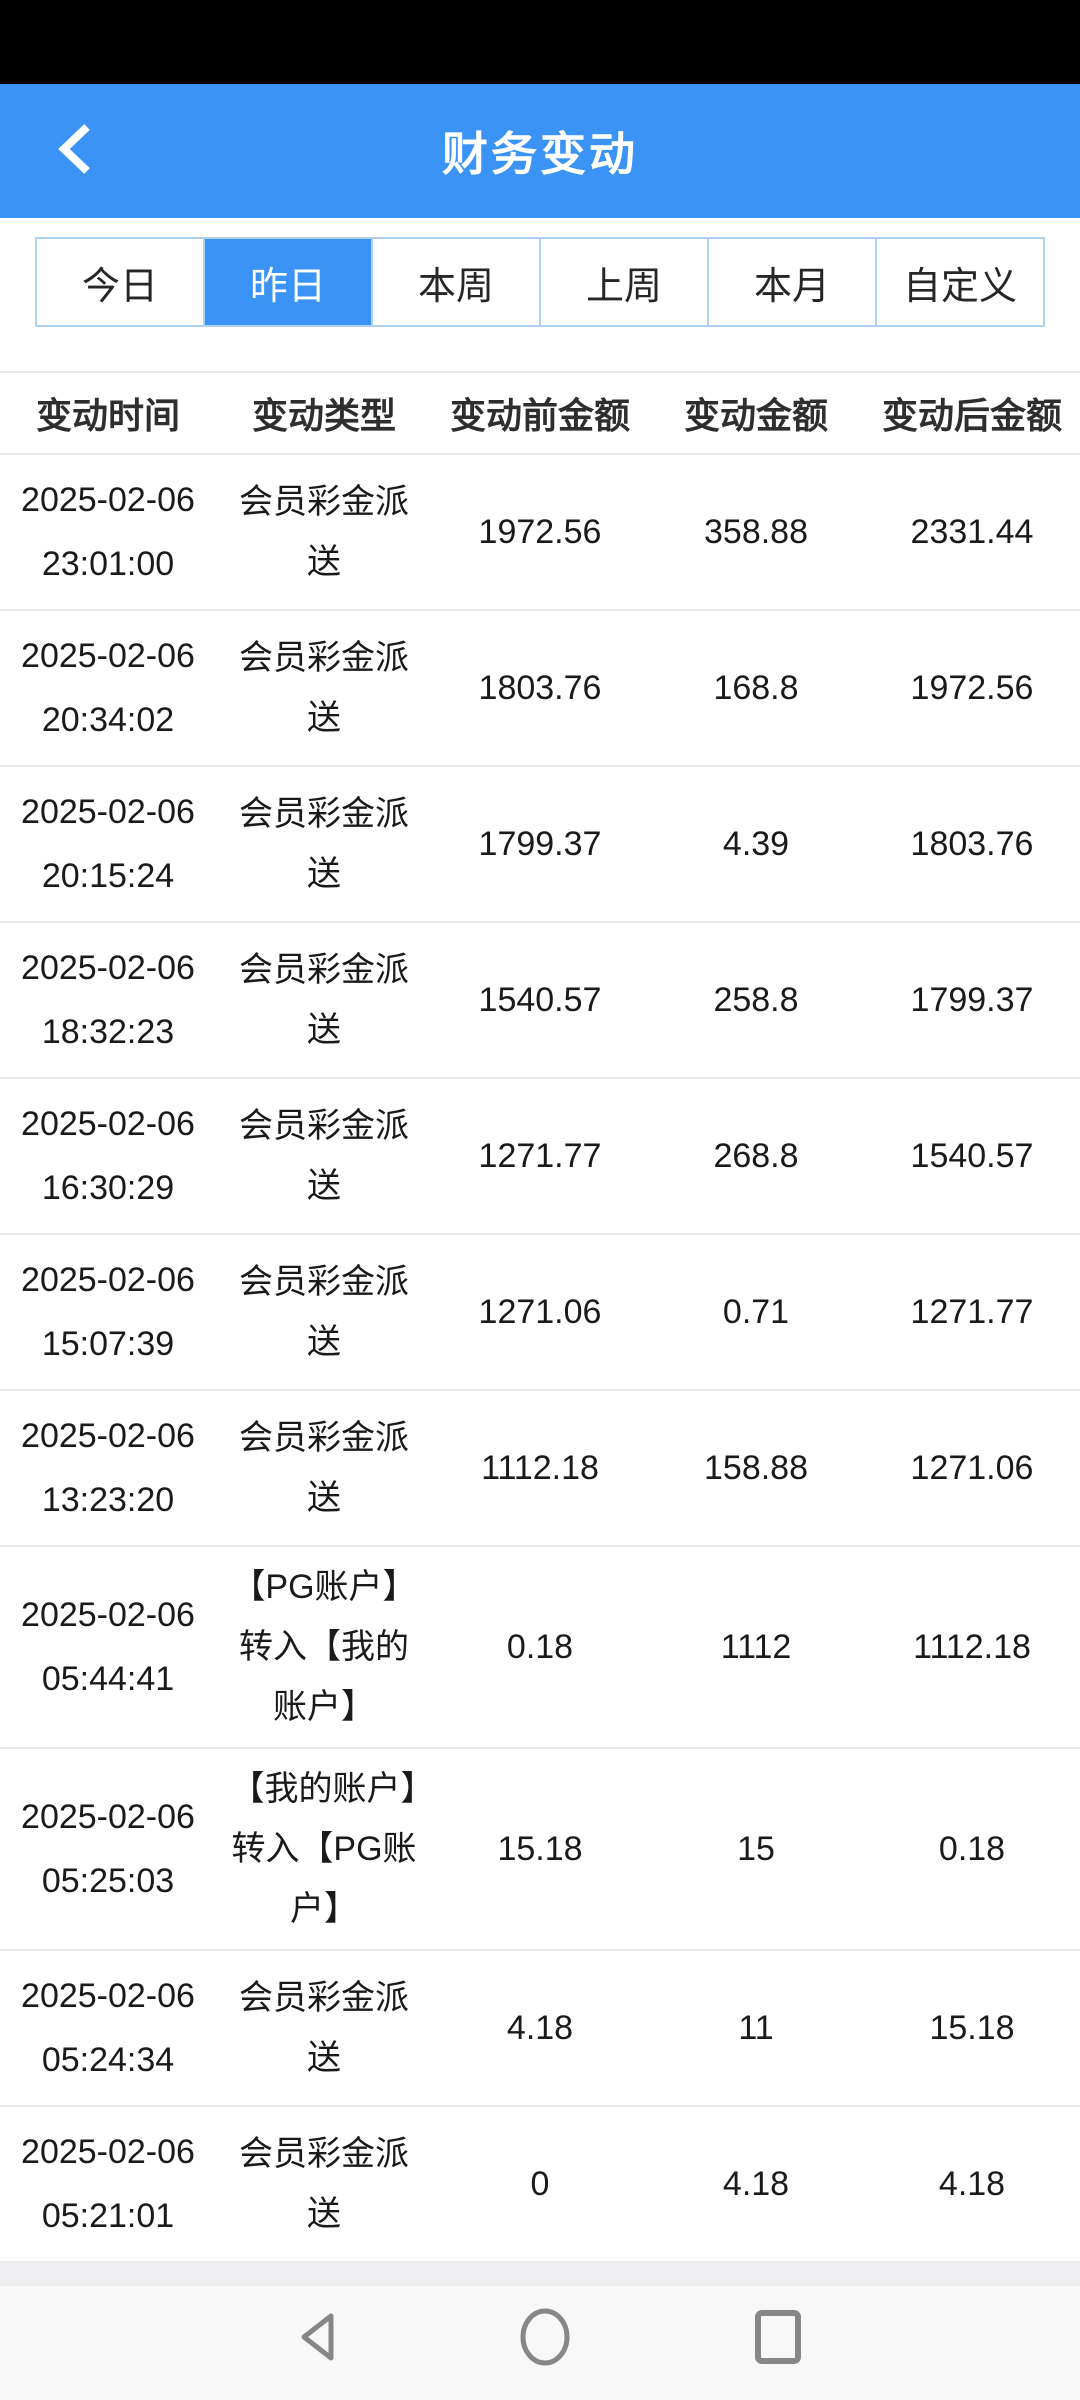  I want to click on recents-square-icon, so click(778, 2339).